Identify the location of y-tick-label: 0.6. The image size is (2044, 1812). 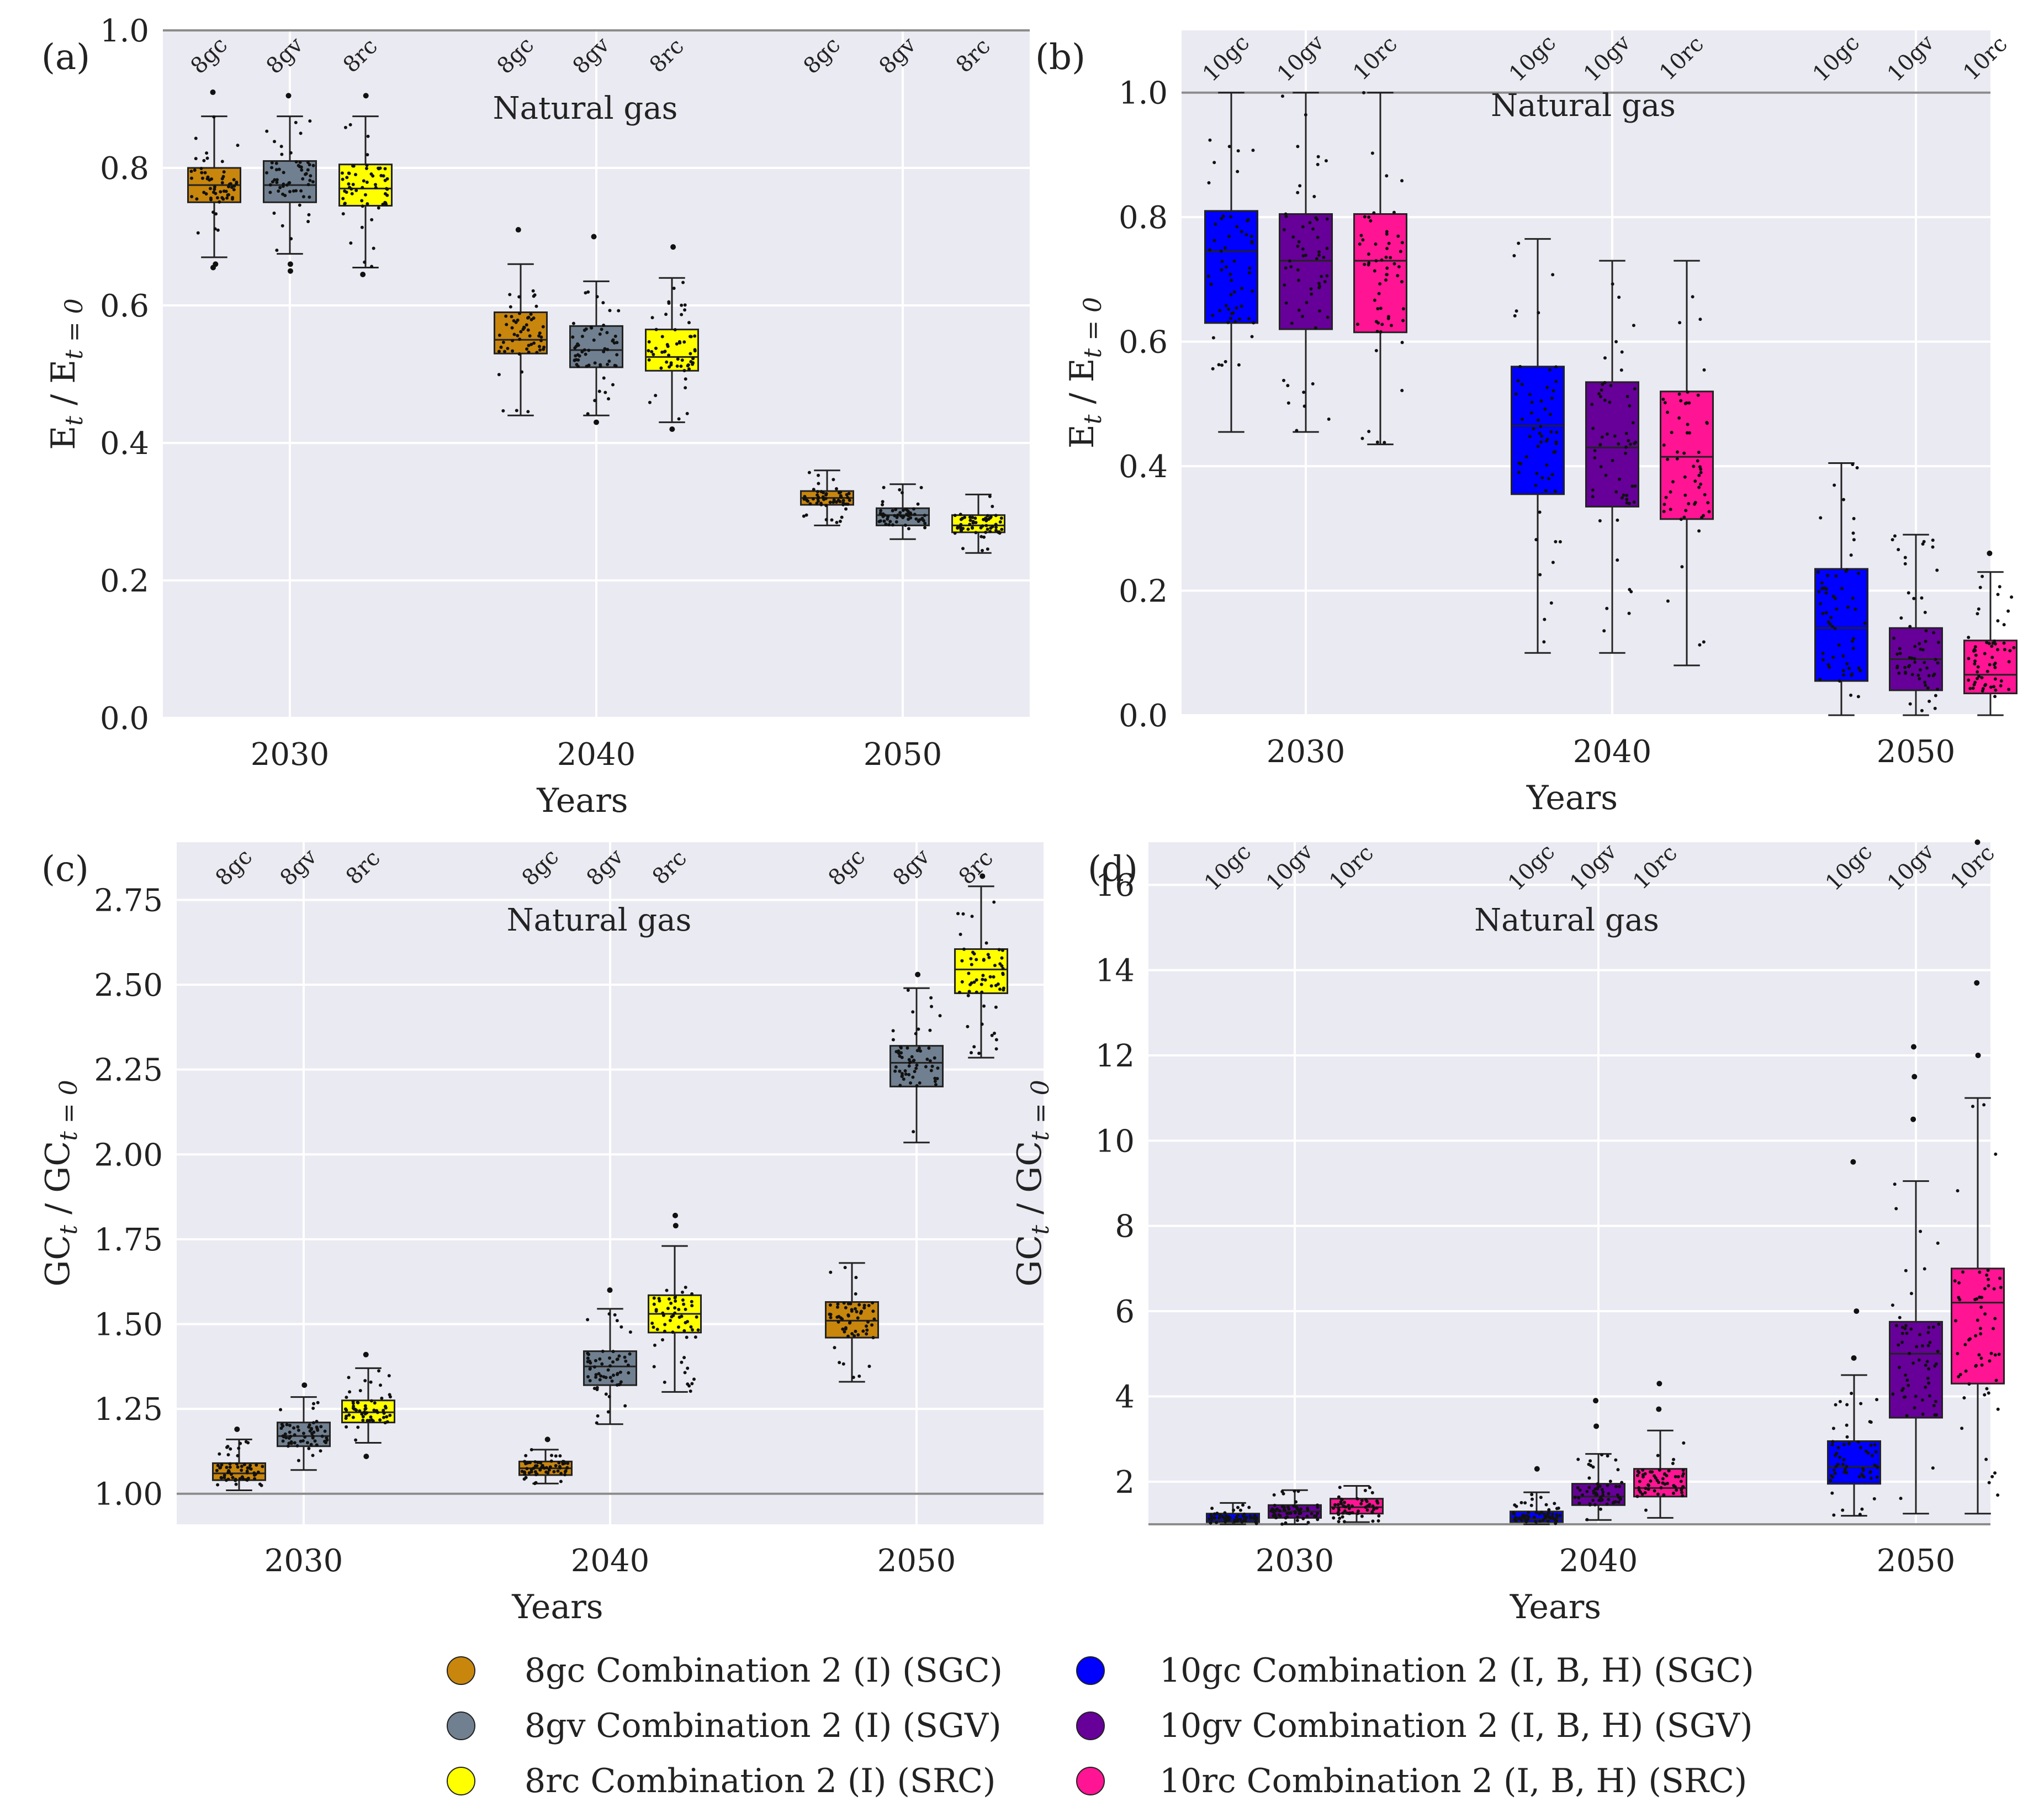
(1143, 343).